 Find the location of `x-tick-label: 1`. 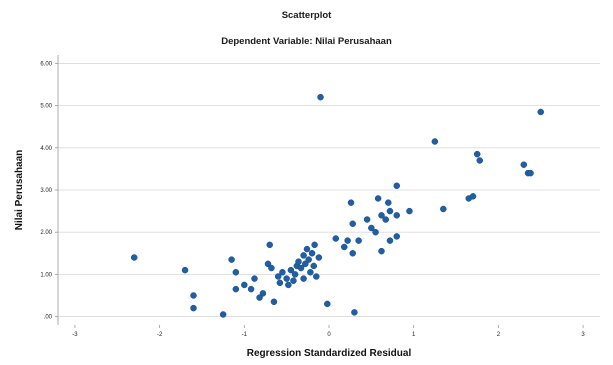

x-tick-label: 1 is located at coordinates (414, 335).